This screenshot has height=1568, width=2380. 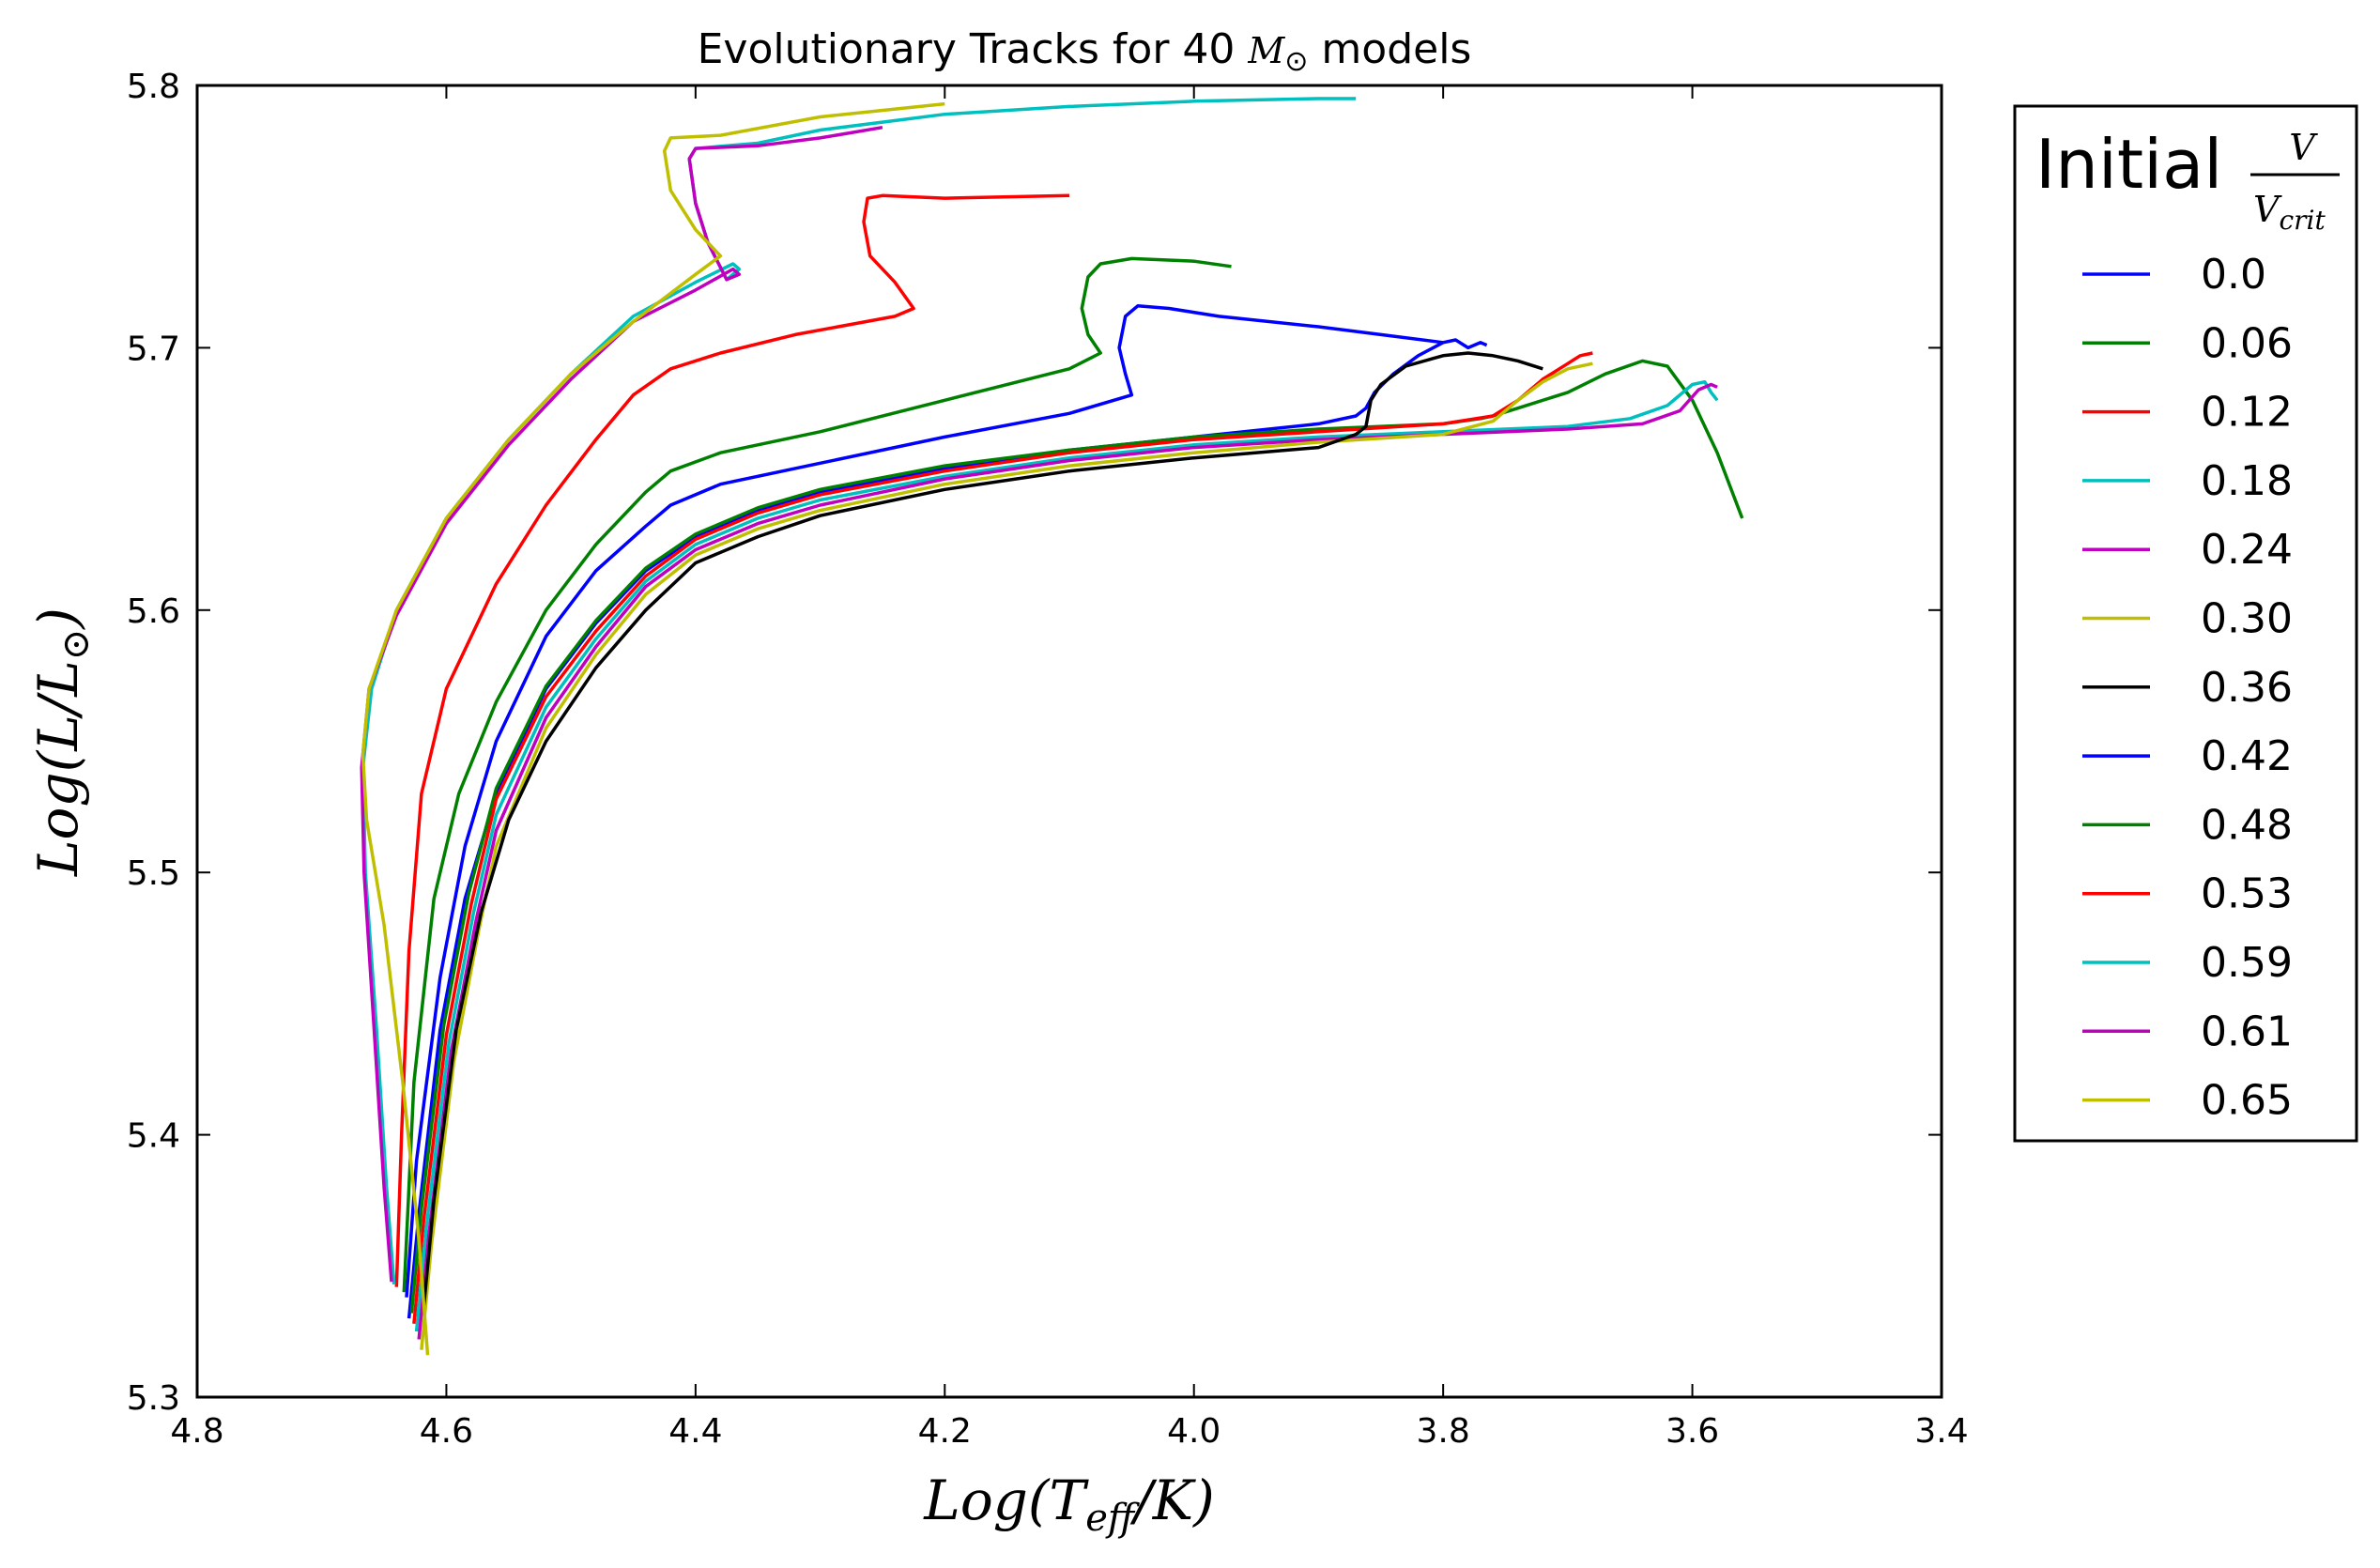 I want to click on y-tick-label: 5.5, so click(x=153, y=874).